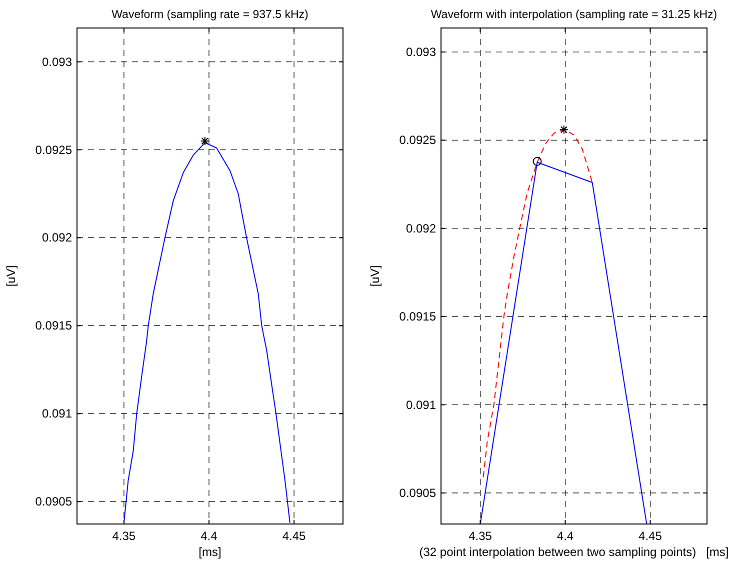 This screenshot has width=748, height=563. Describe the element at coordinates (574, 552) in the screenshot. I see `x-axis-title: (32 point interpolation between two sampling points) [ms]` at that location.